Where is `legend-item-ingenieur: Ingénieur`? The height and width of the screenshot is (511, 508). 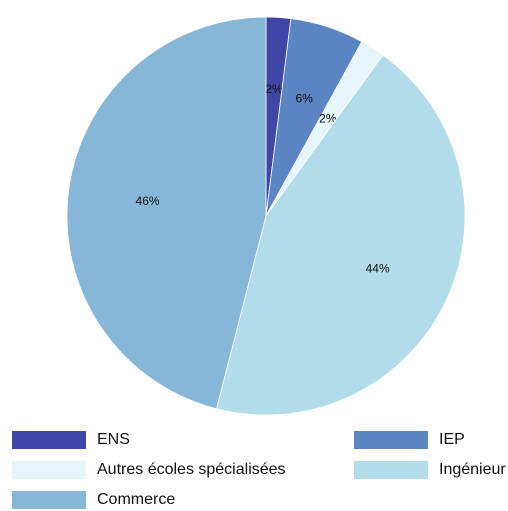
legend-item-ingenieur: Ingénieur is located at coordinates (431, 470).